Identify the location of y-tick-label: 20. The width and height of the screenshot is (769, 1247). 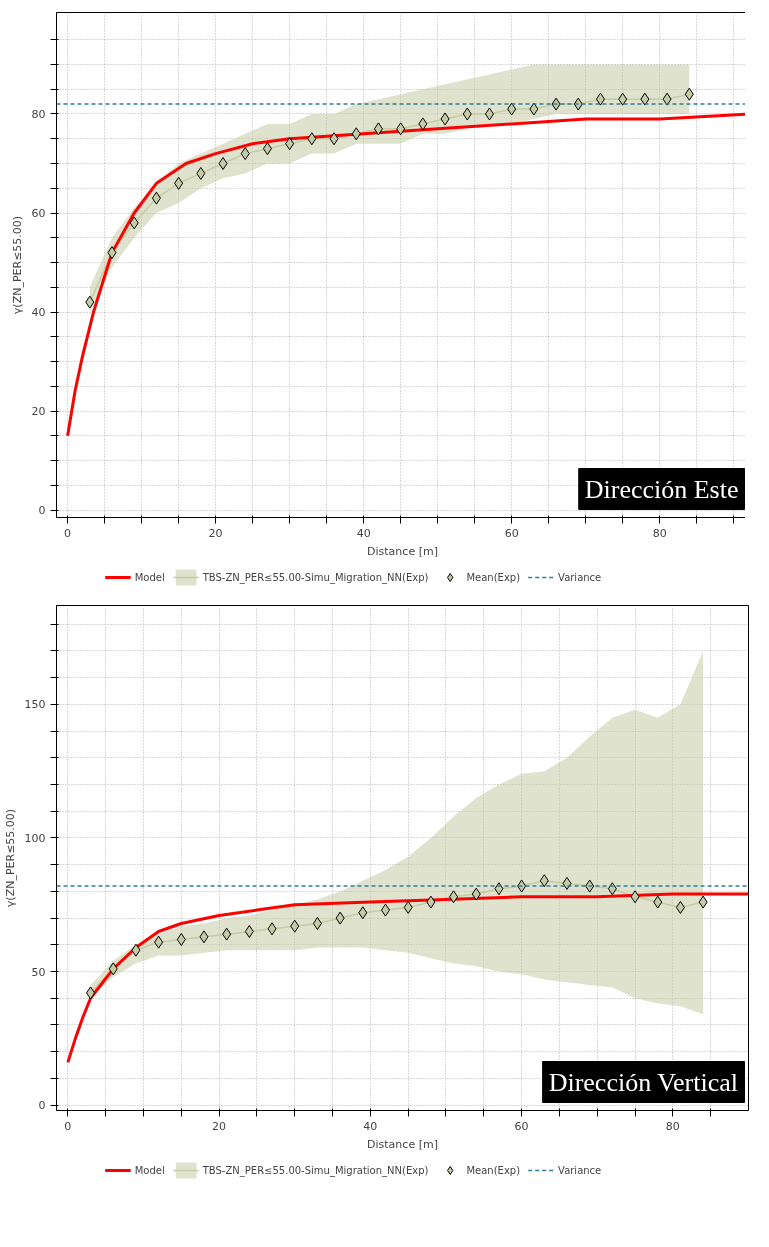
(38, 412).